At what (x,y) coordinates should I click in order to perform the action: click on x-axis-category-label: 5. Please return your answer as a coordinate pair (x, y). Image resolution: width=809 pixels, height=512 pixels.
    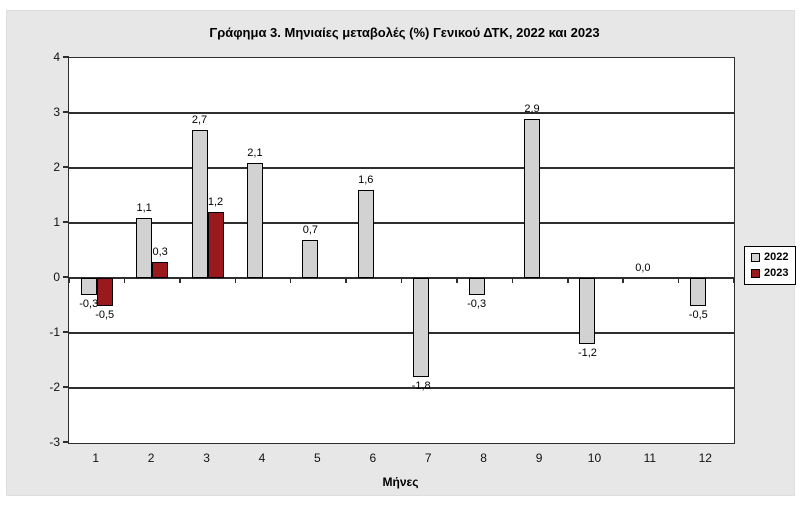
    Looking at the image, I should click on (317, 458).